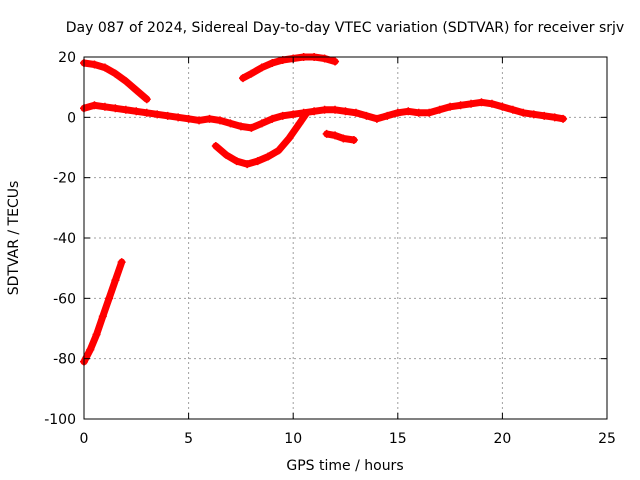  I want to click on x-tick-label: 15, so click(398, 439).